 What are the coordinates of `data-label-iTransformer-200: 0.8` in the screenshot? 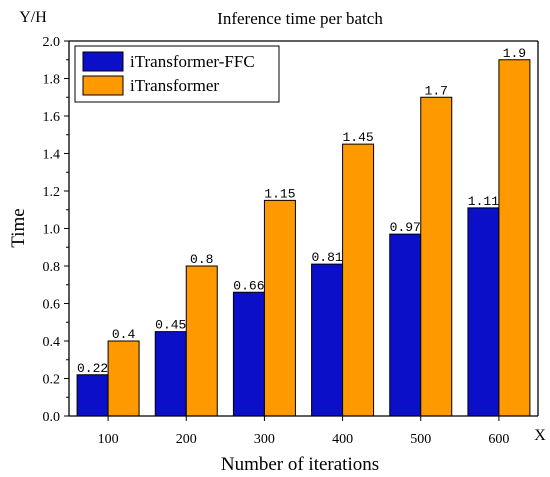 It's located at (201, 259).